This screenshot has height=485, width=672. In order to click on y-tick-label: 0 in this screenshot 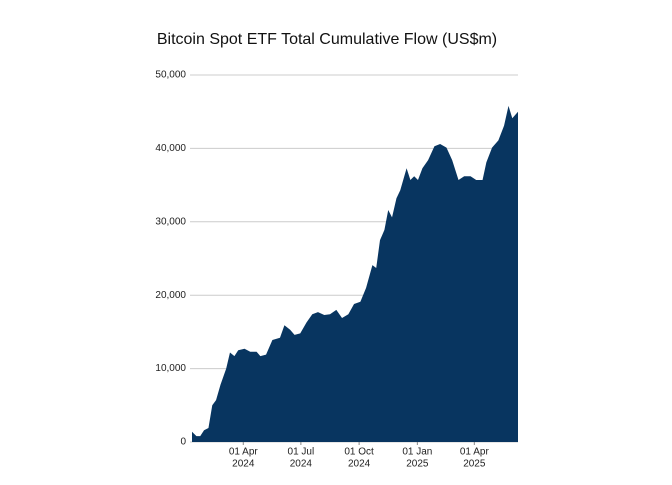, I will do `click(183, 442)`.